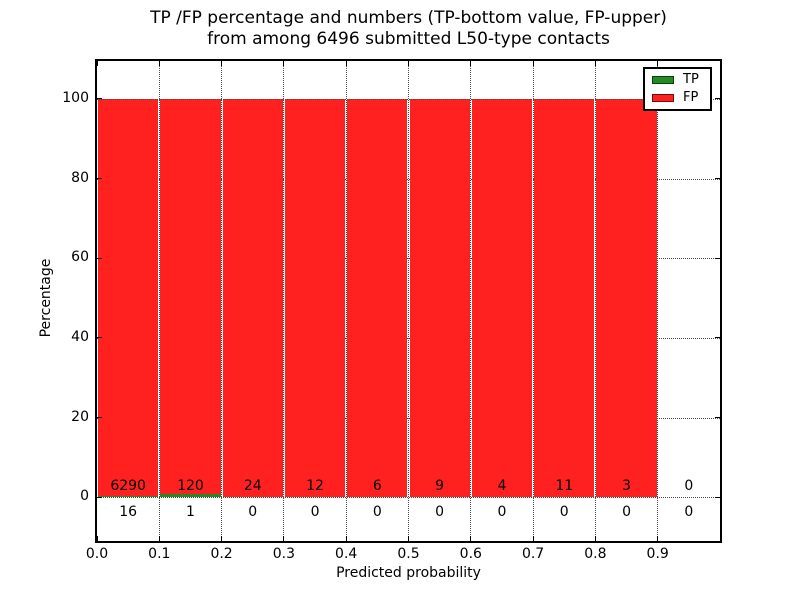 This screenshot has width=800, height=600. I want to click on y-tick-label: 20, so click(80, 416).